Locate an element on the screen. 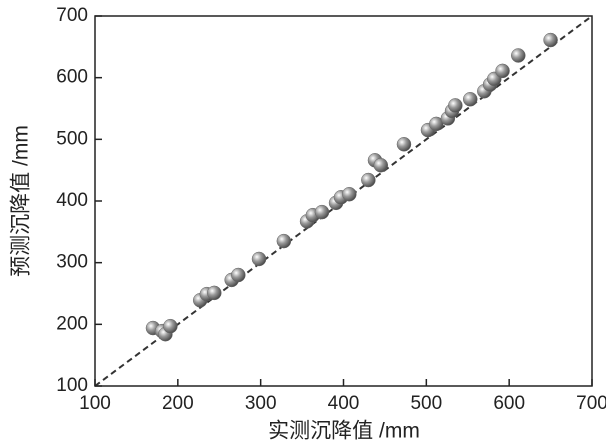 The image size is (606, 444). x-tick-label: 700 is located at coordinates (591, 403).